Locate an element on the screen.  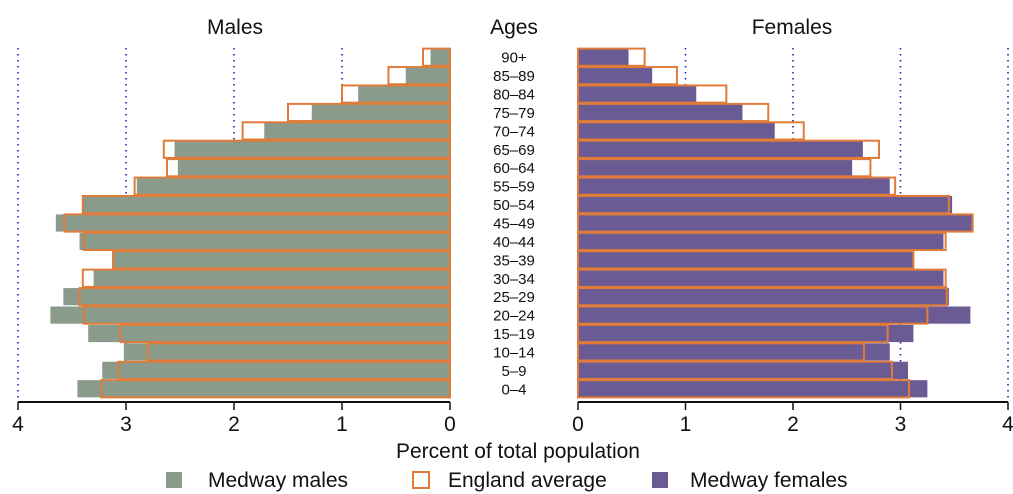
tick-label-left-3: 3 is located at coordinates (126, 424).